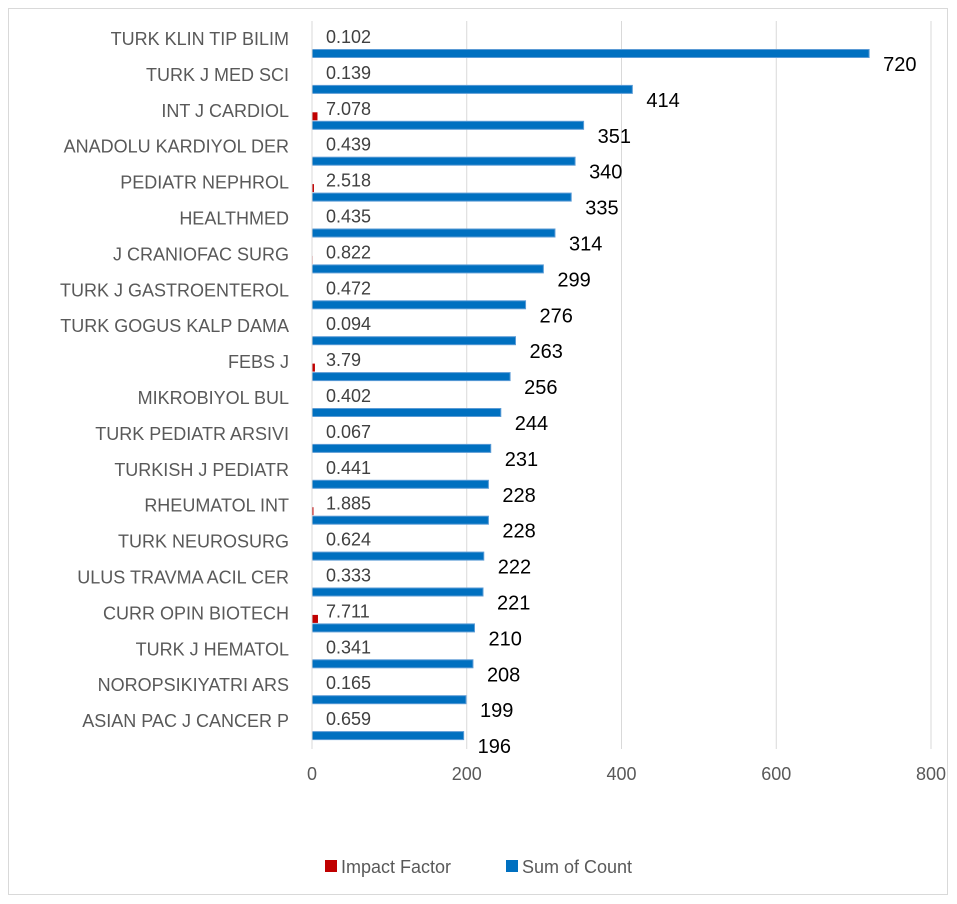 This screenshot has height=904, width=957. What do you see at coordinates (776, 774) in the screenshot?
I see `x-tick-label: 600` at bounding box center [776, 774].